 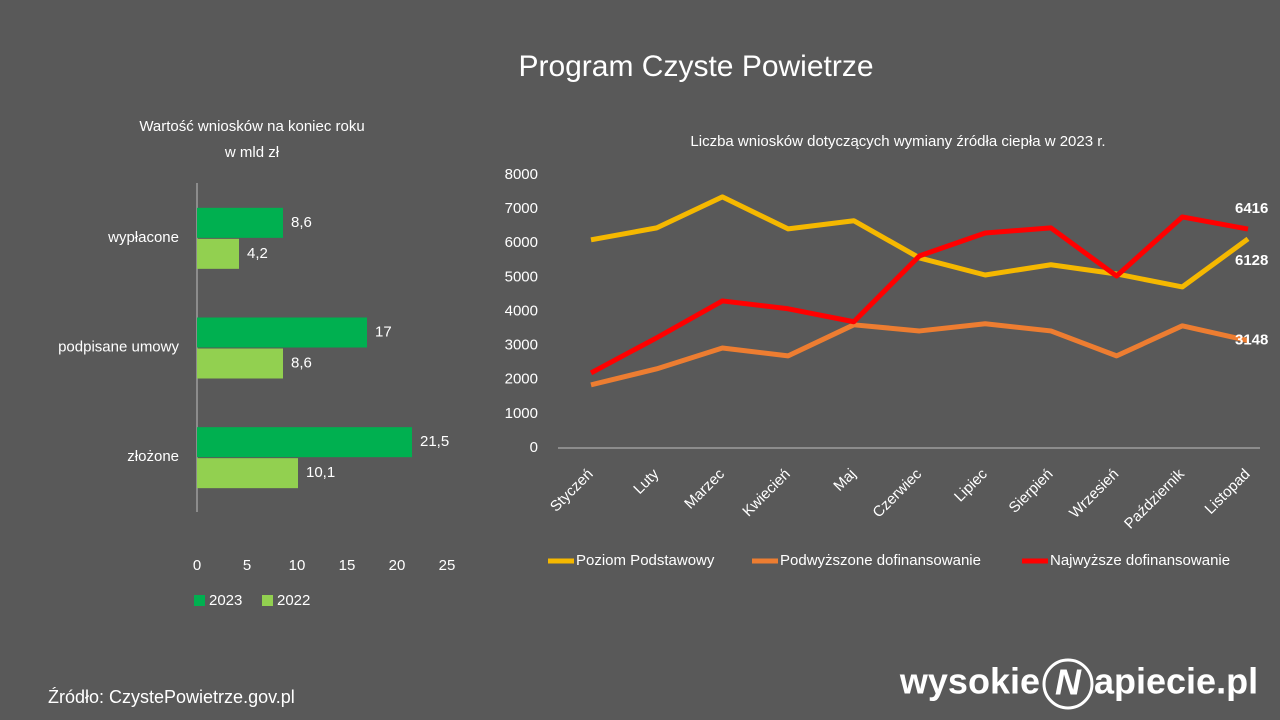 What do you see at coordinates (251, 126) in the screenshot?
I see `chart-title: Wartość wniosków na koniec roku` at bounding box center [251, 126].